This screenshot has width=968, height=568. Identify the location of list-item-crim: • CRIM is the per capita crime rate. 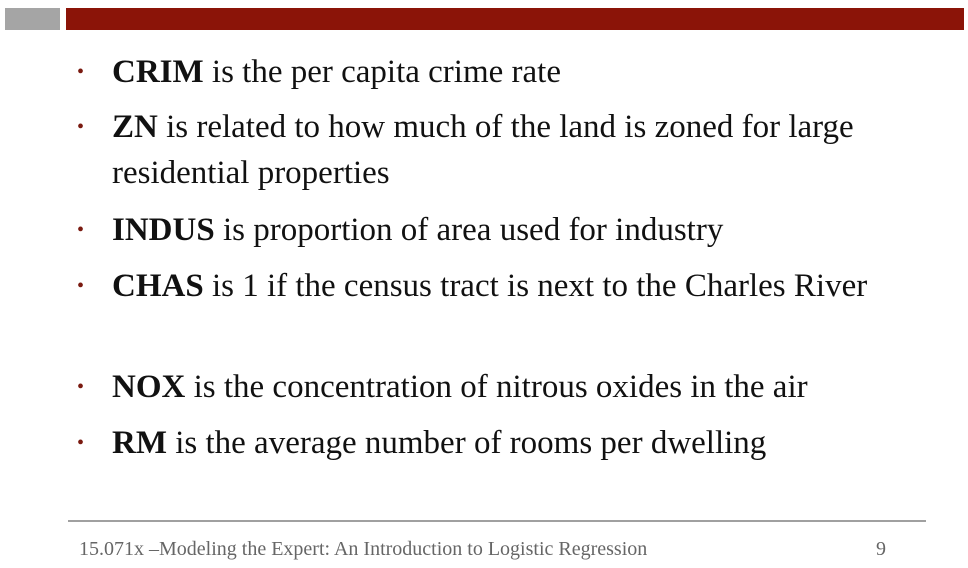
(494, 72).